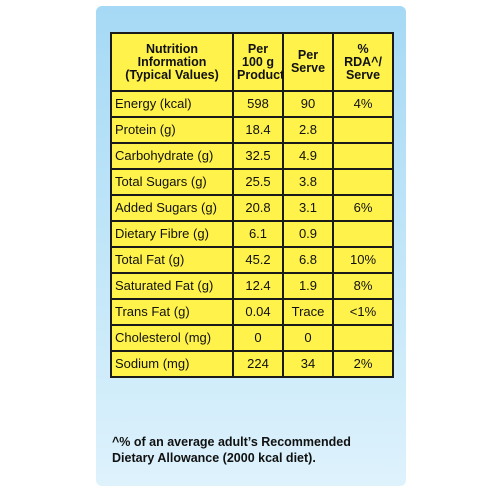 This screenshot has width=500, height=500. What do you see at coordinates (258, 208) in the screenshot?
I see `per-100g-value: 20.8` at bounding box center [258, 208].